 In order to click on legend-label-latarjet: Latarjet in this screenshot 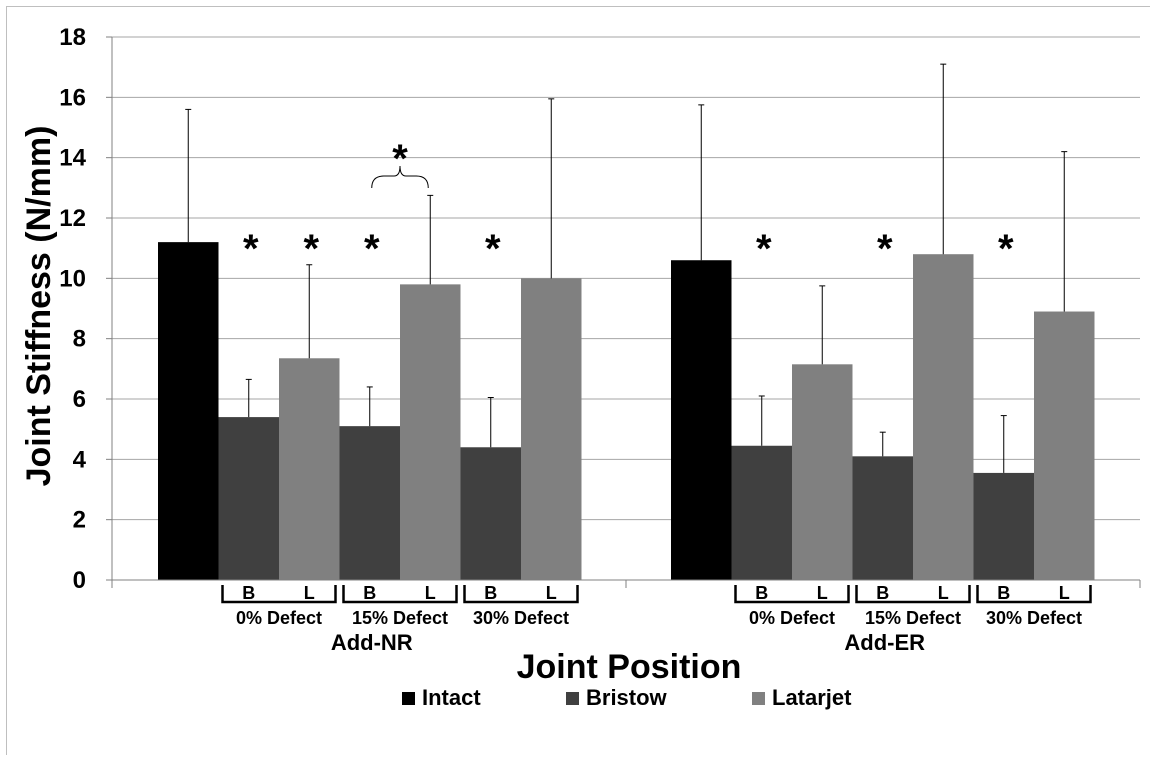, I will do `click(812, 697)`.